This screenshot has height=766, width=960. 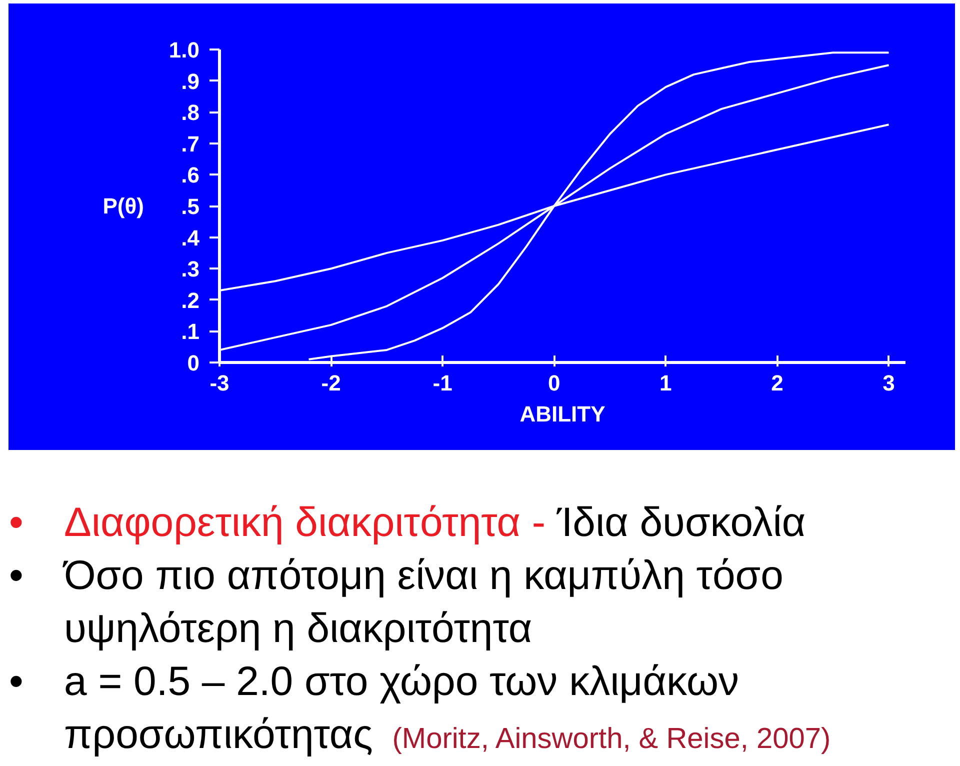 I want to click on text: Διαφορετική διακριτότητα -, so click(x=305, y=522).